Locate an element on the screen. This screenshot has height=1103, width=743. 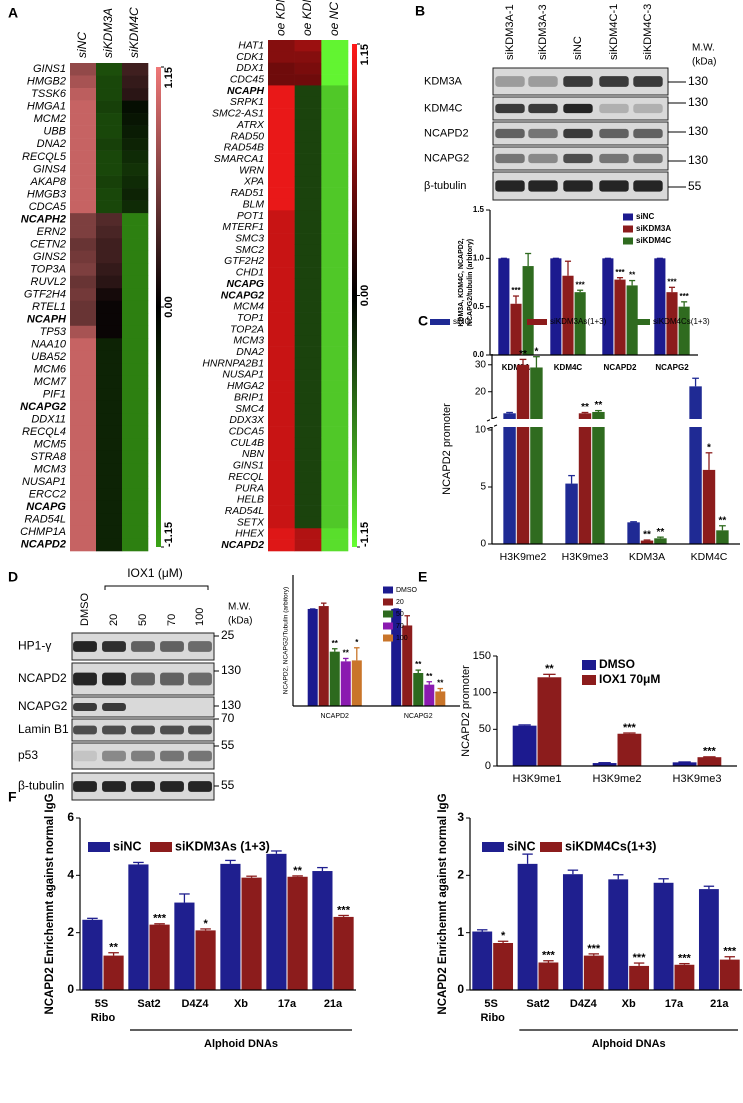
y-tick-label: 4 is located at coordinates (70, 875).